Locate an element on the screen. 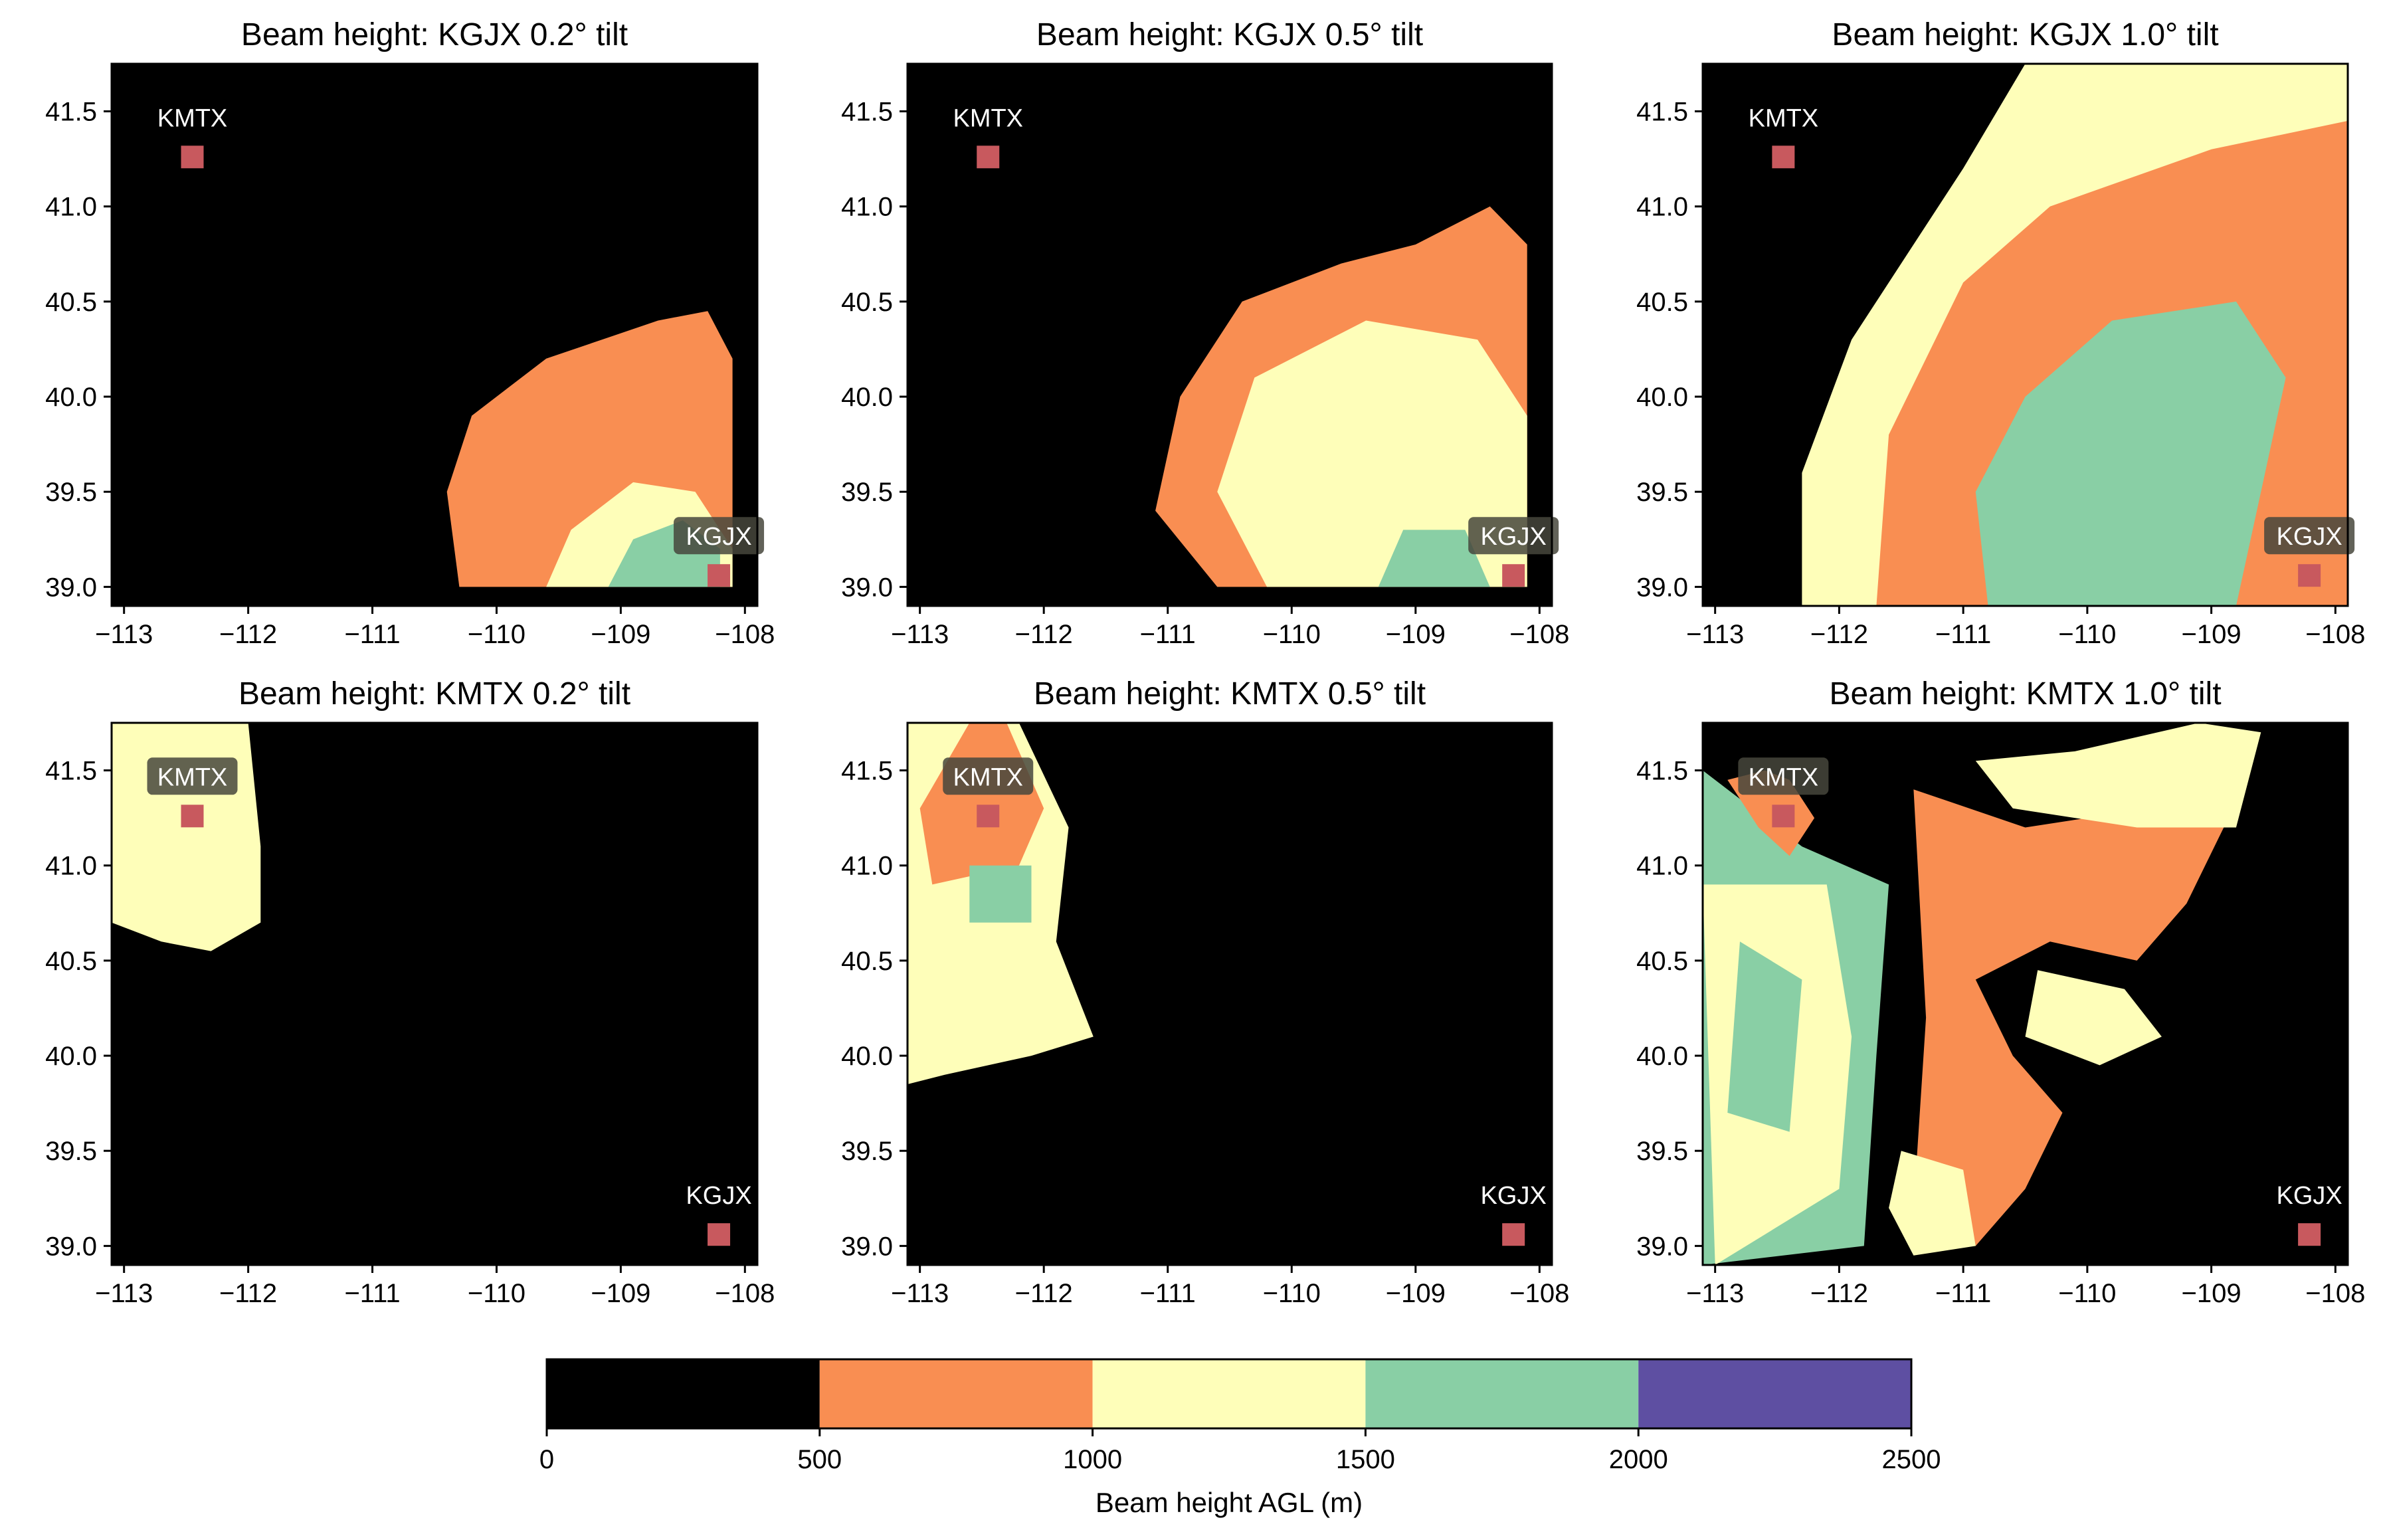 This screenshot has width=2385, height=1540. panel-title: Beam height: KGJX 1.0° tilt is located at coordinates (2025, 34).